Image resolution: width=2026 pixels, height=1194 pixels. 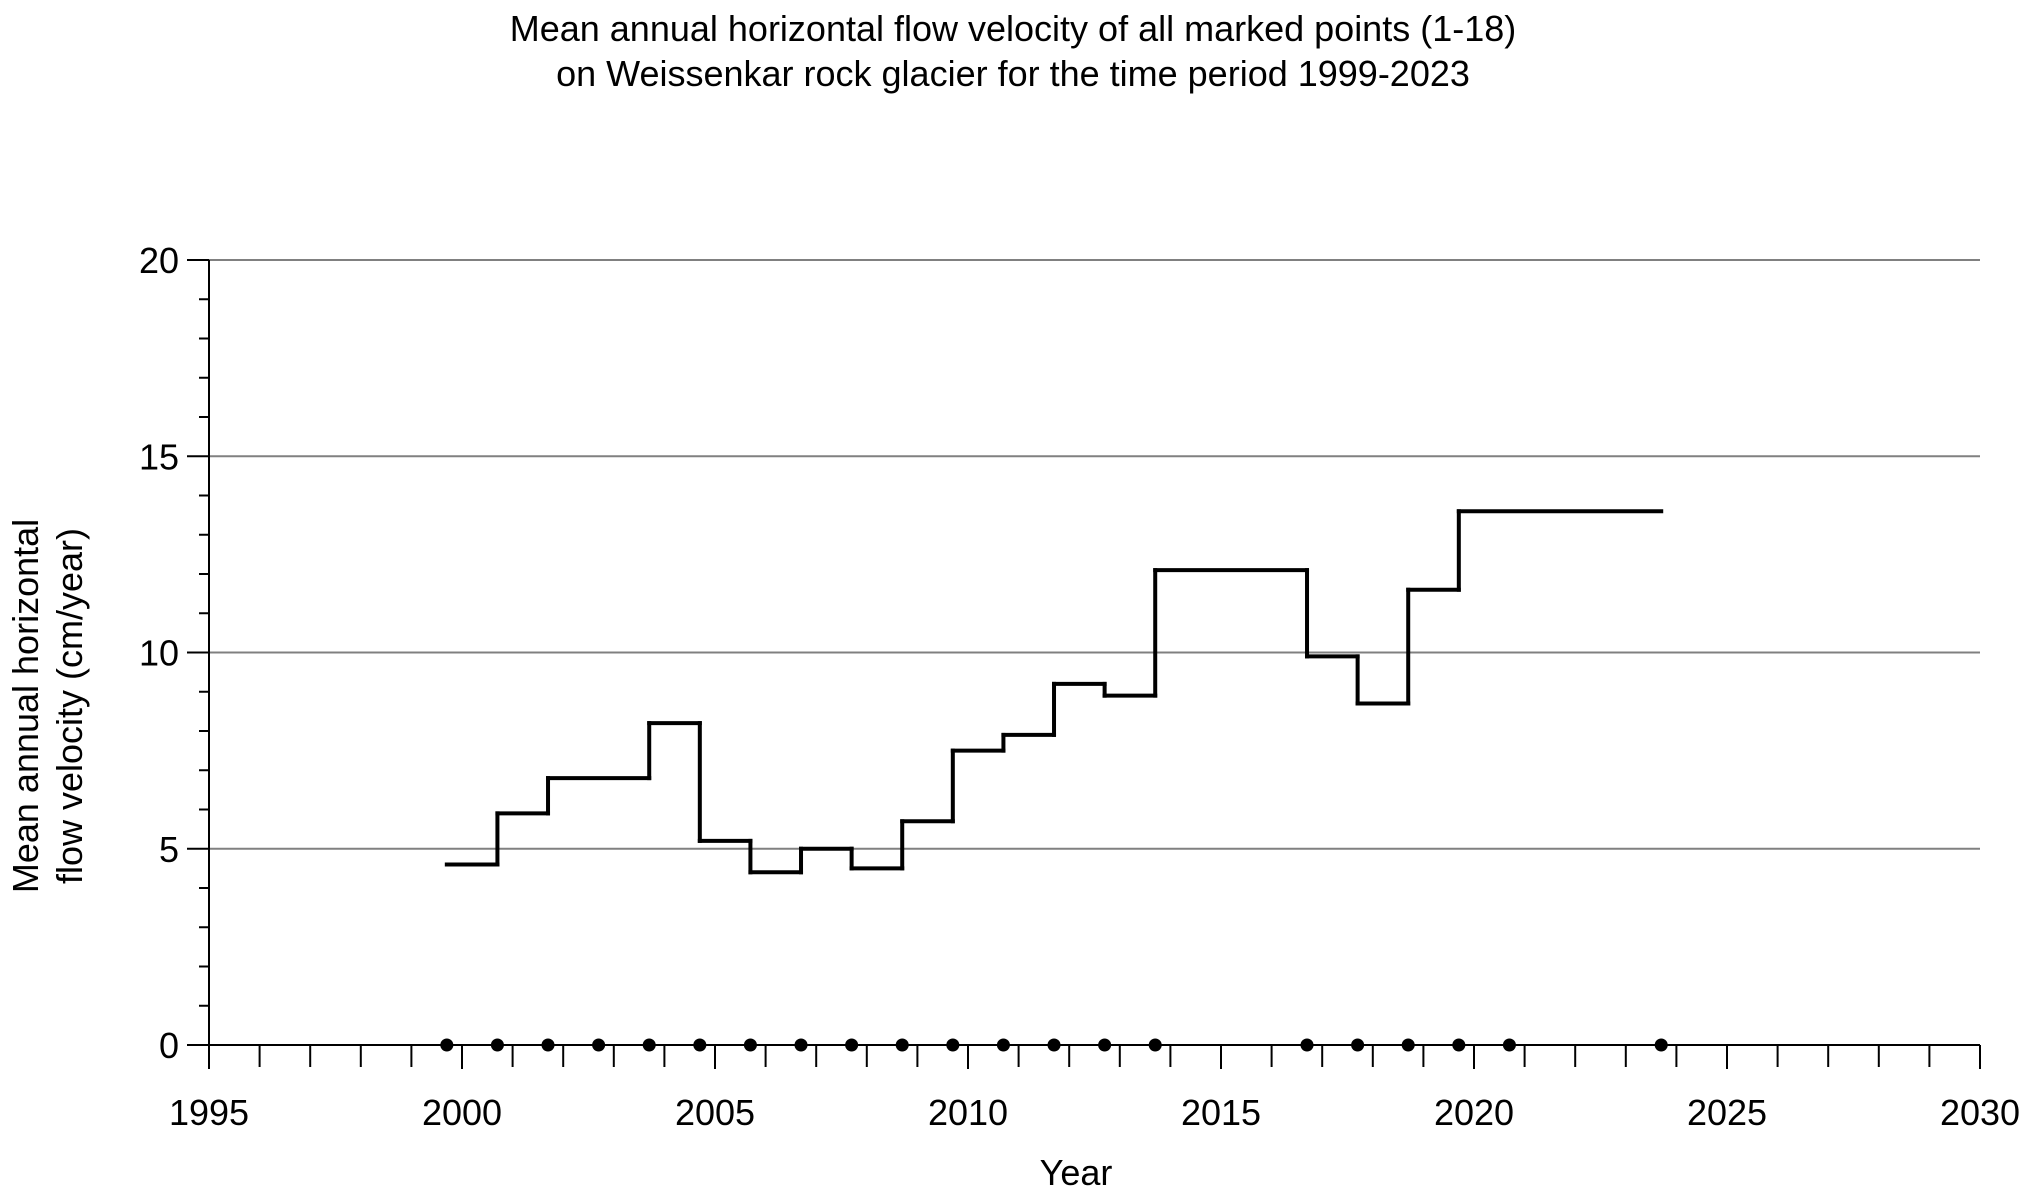 What do you see at coordinates (968, 1112) in the screenshot?
I see `x-tick-label-2010: 2010` at bounding box center [968, 1112].